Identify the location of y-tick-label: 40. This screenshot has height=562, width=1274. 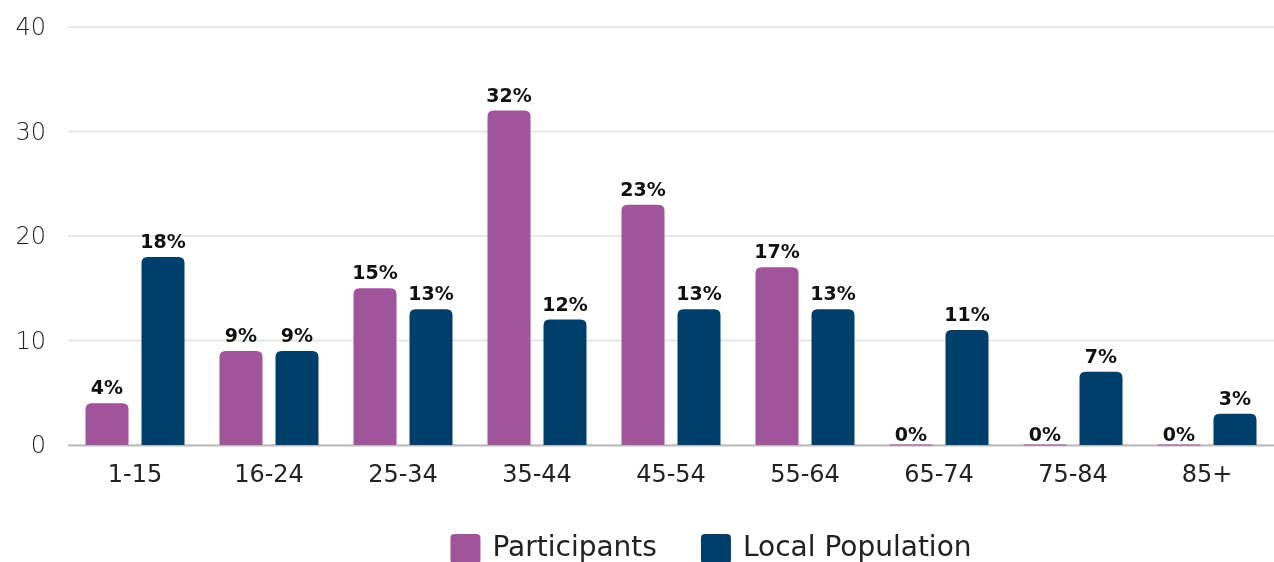
(30, 27).